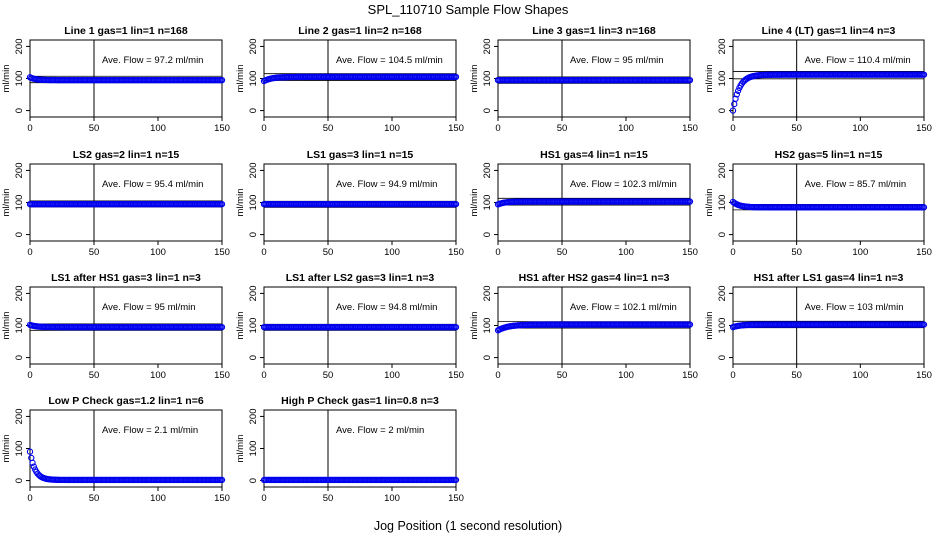 The image size is (936, 540). Describe the element at coordinates (594, 31) in the screenshot. I see `panel-title: Line 3 gas=1 lin=3 n=168` at that location.